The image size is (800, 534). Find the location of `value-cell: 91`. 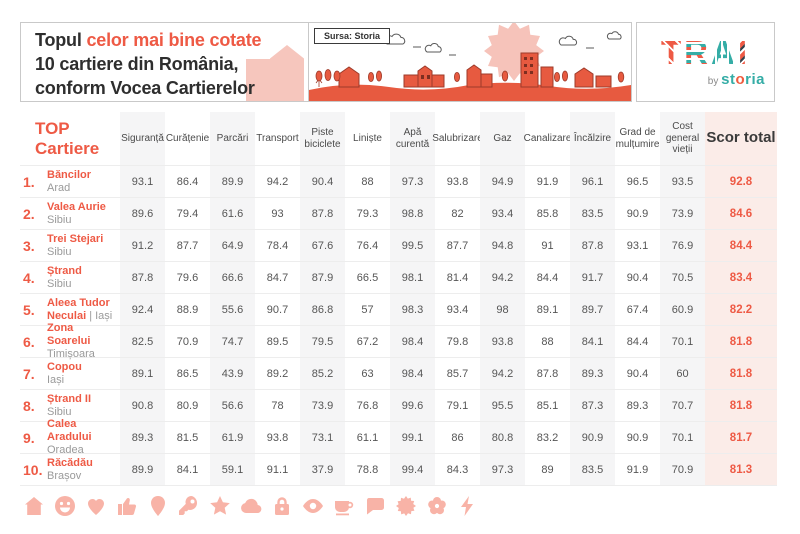

value-cell: 91 is located at coordinates (547, 245).